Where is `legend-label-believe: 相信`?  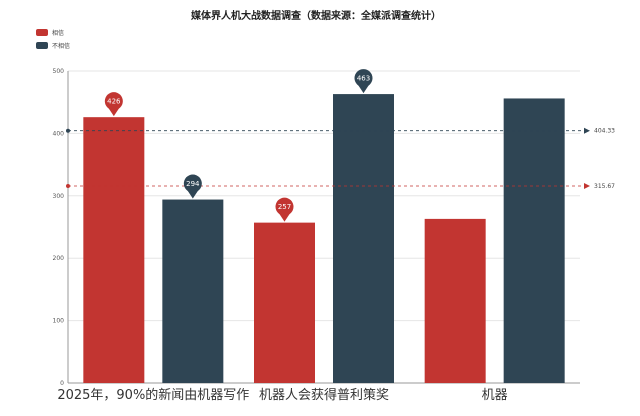 legend-label-believe: 相信 is located at coordinates (58, 33).